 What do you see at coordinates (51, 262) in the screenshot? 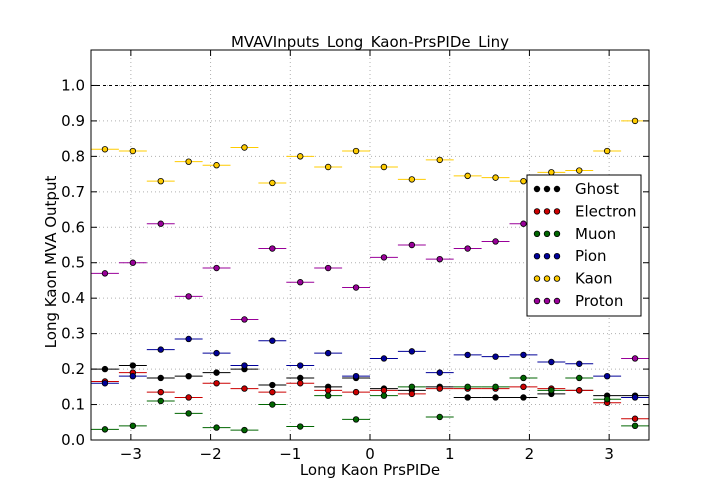
I see `y-axis-label: Long Kaon MVA Output` at bounding box center [51, 262].